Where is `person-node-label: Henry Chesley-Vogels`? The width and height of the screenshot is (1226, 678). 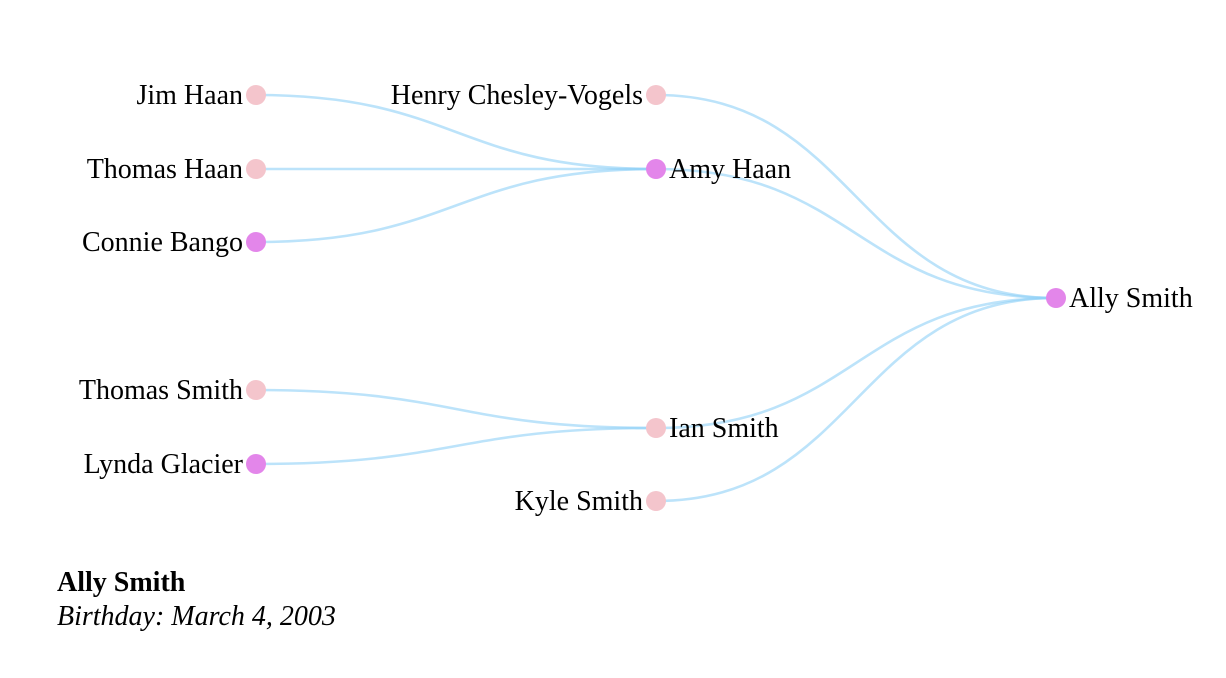
person-node-label: Henry Chesley-Vogels is located at coordinates (517, 95).